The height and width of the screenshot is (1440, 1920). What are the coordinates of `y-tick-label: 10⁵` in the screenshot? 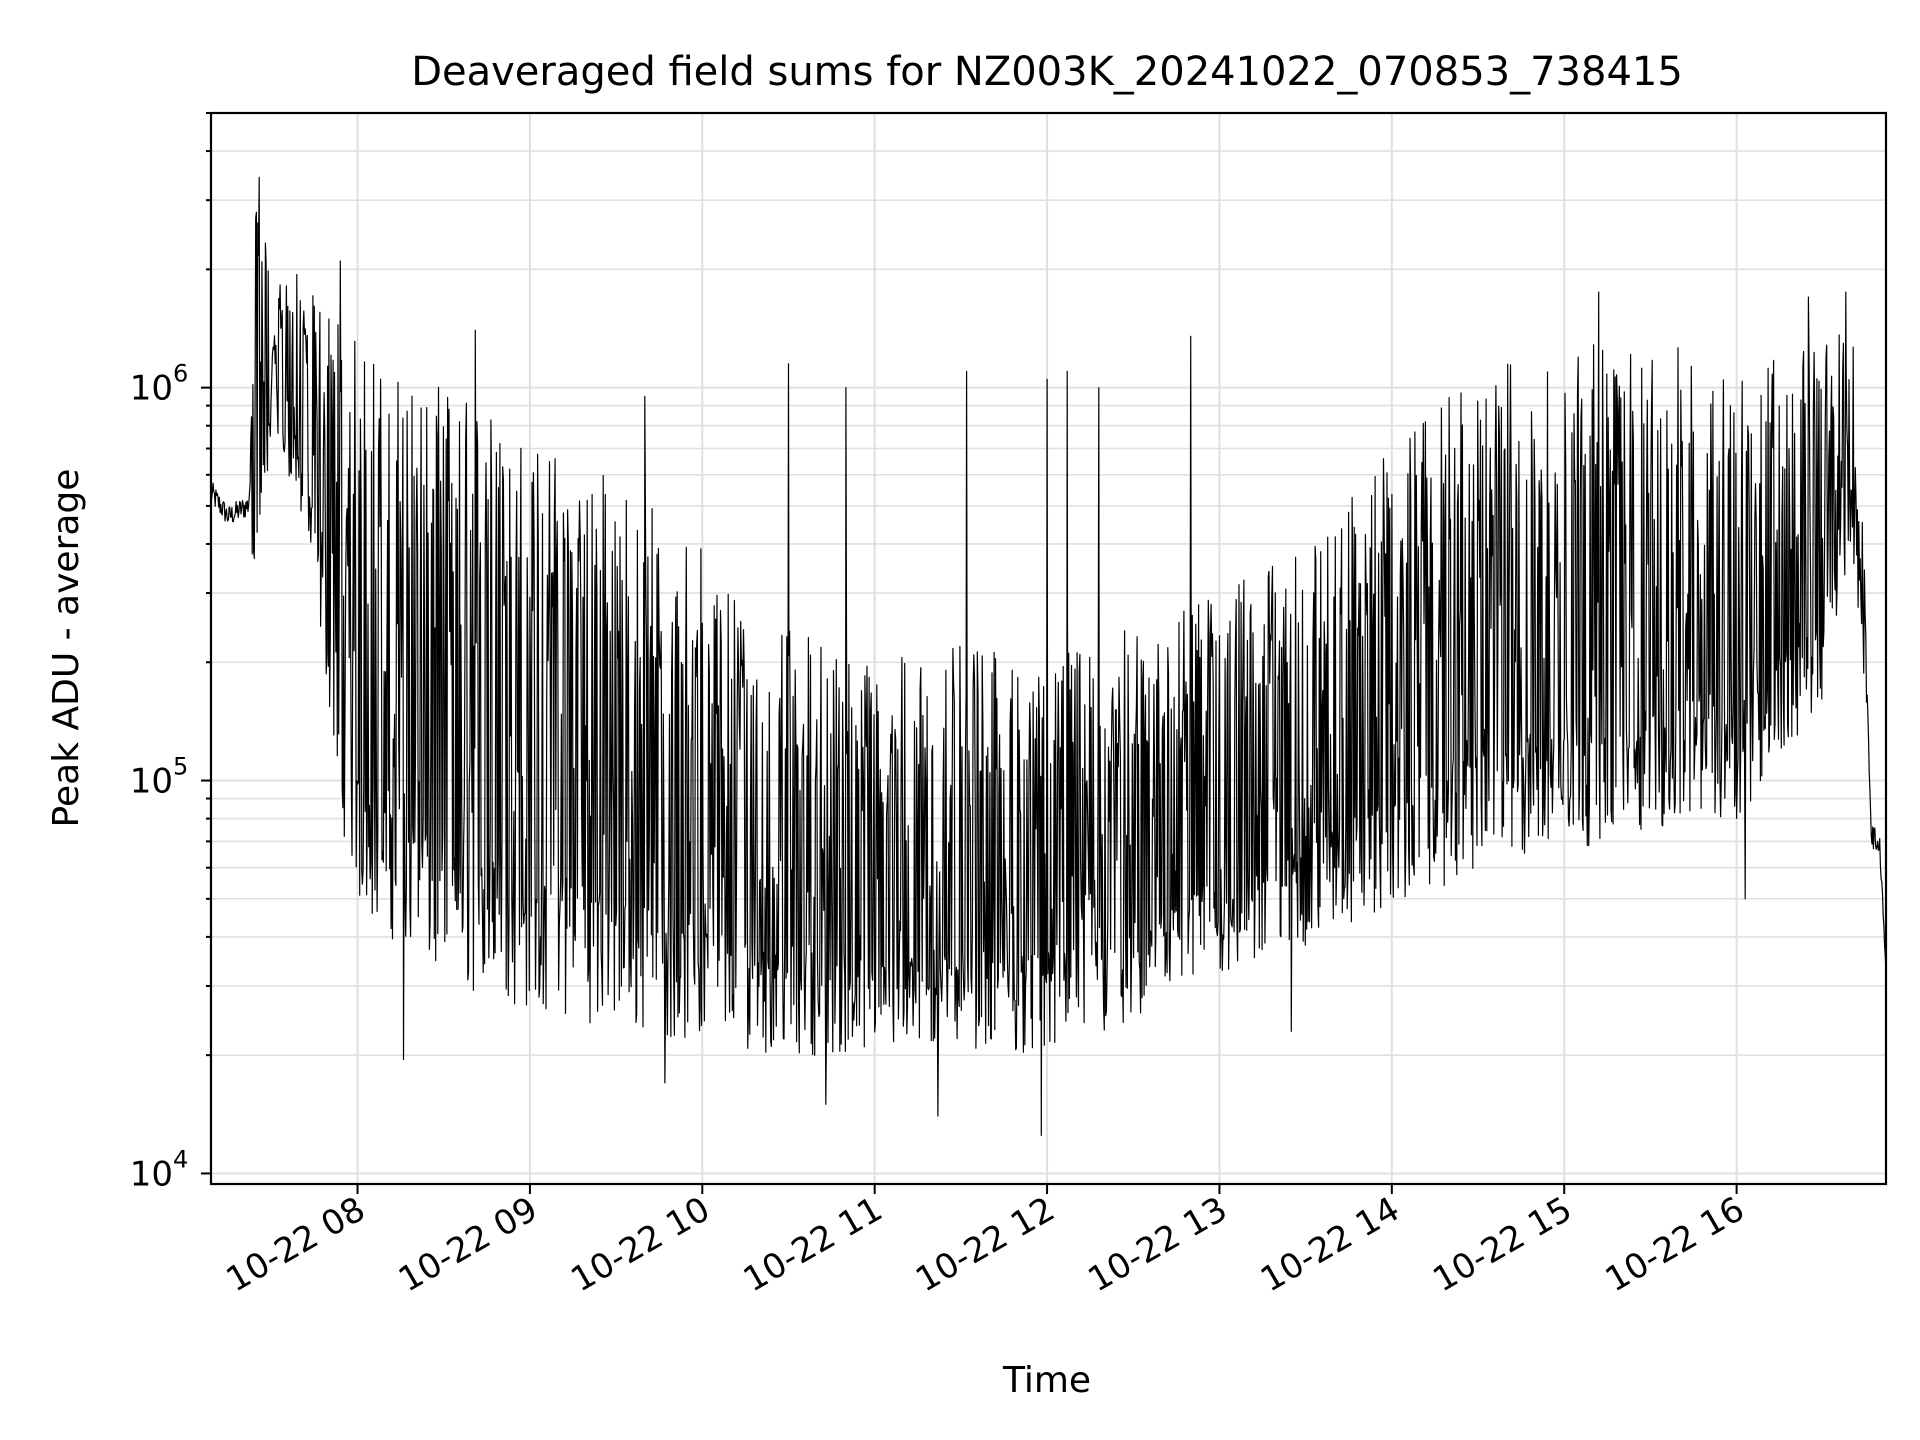 It's located at (159, 777).